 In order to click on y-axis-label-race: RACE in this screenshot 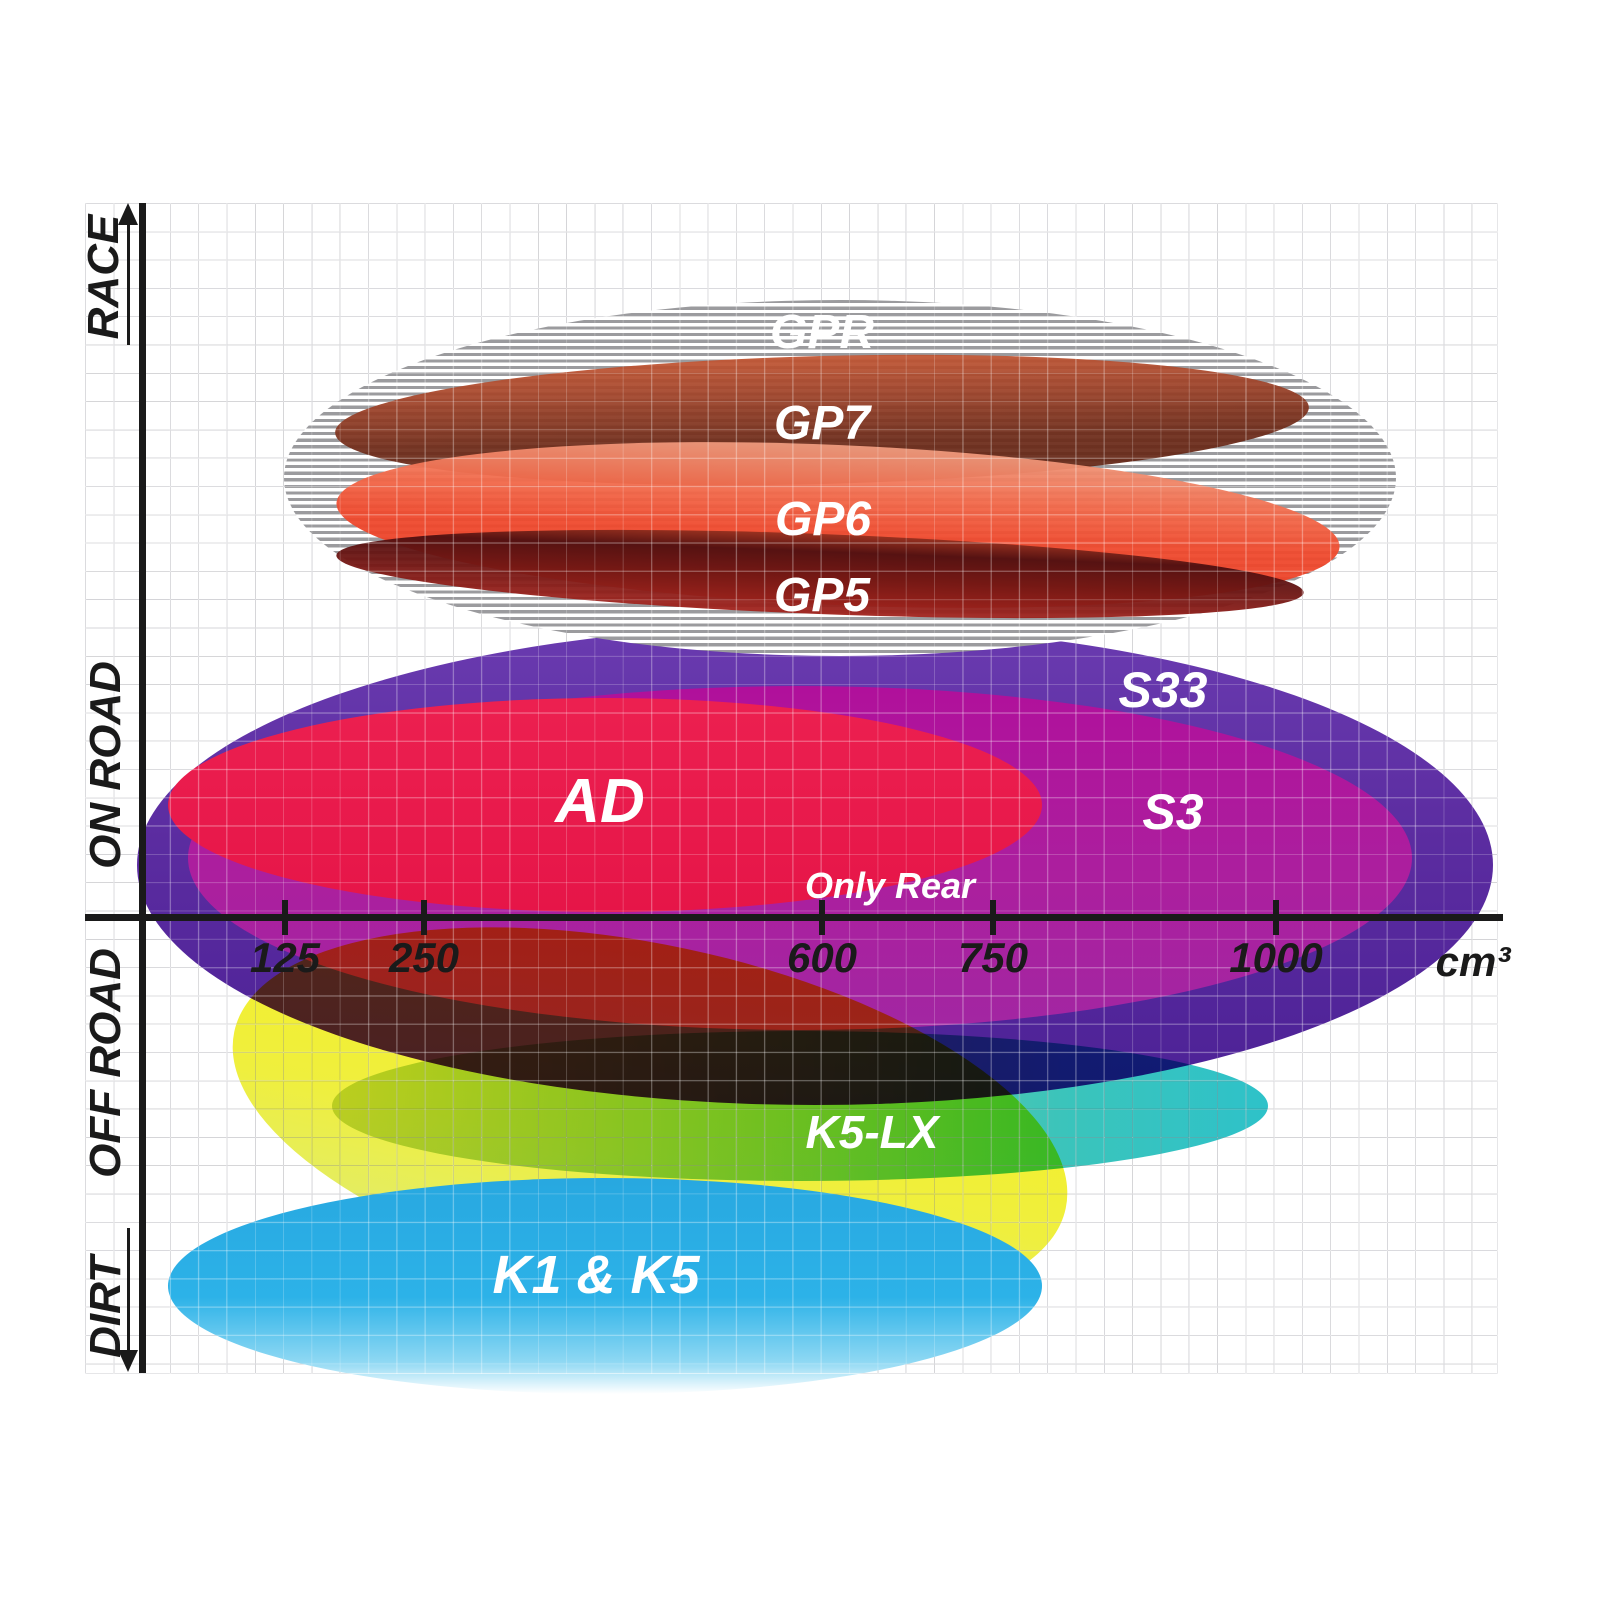, I will do `click(103, 277)`.